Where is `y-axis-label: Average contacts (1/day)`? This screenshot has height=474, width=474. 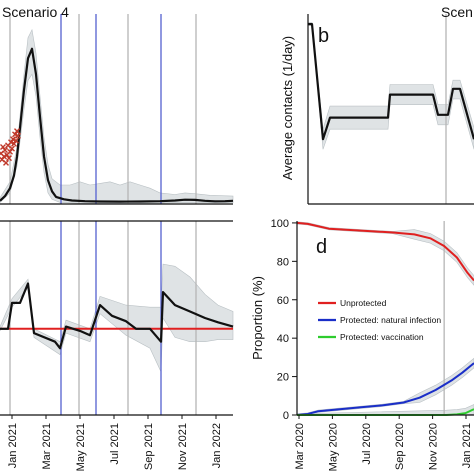 y-axis-label: Average contacts (1/day) is located at coordinates (287, 108).